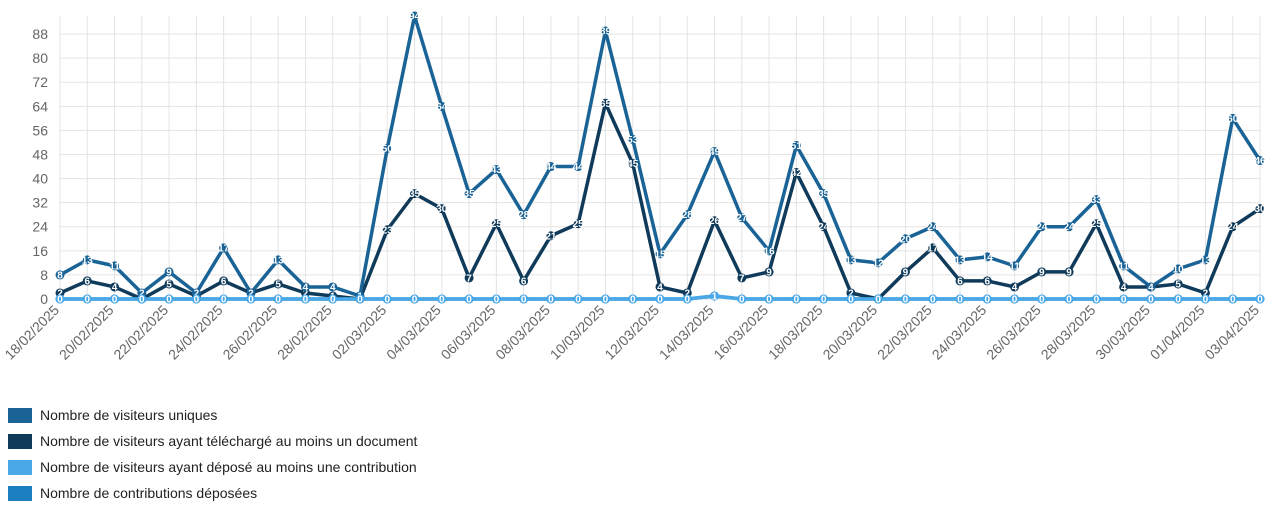  I want to click on x-tick-label: 18/03/2025, so click(795, 332).